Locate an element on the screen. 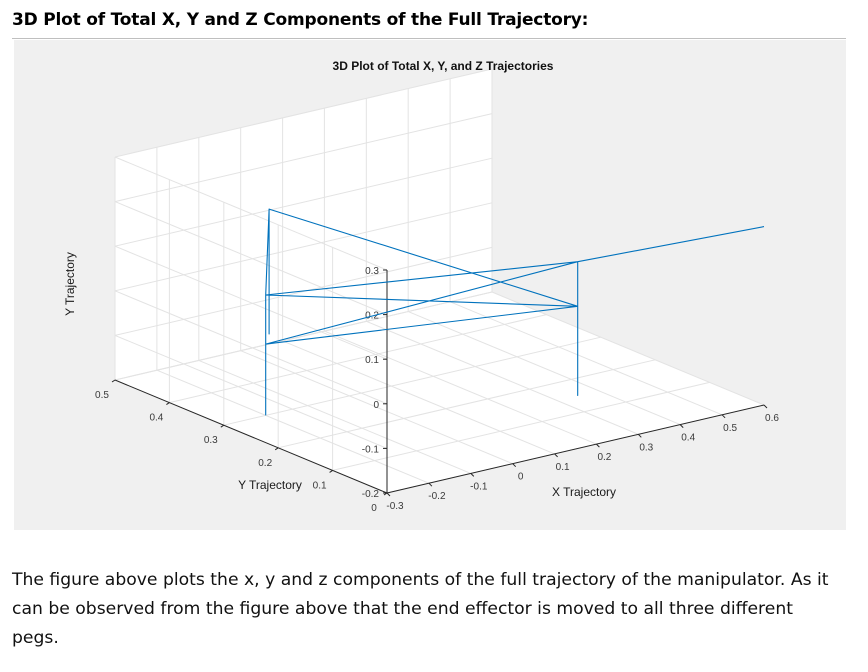 This screenshot has height=672, width=868. y-axis-line is located at coordinates (251, 436).